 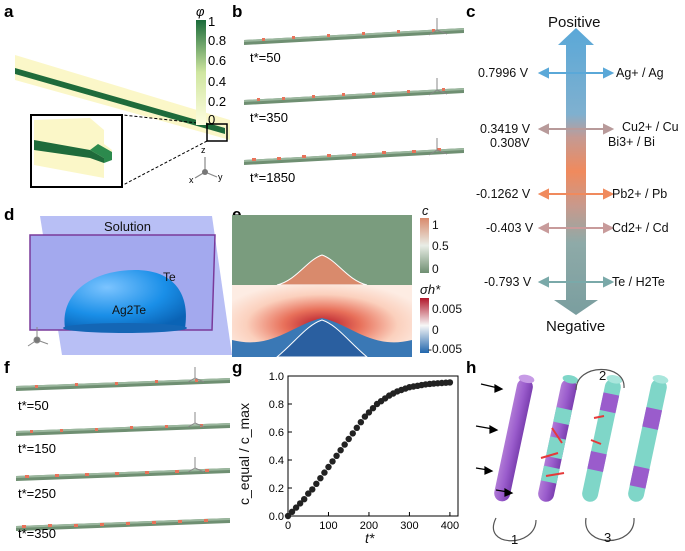 I want to click on redox-couple: Cd2+ / Cd, so click(x=640, y=228).